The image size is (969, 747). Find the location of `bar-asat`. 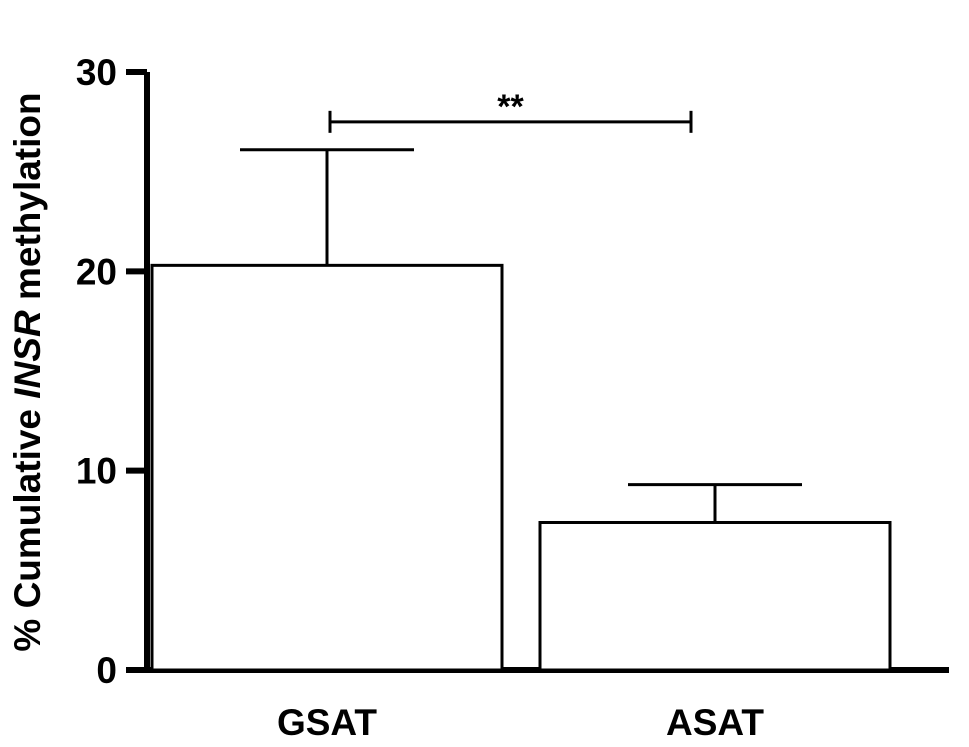

bar-asat is located at coordinates (715, 596).